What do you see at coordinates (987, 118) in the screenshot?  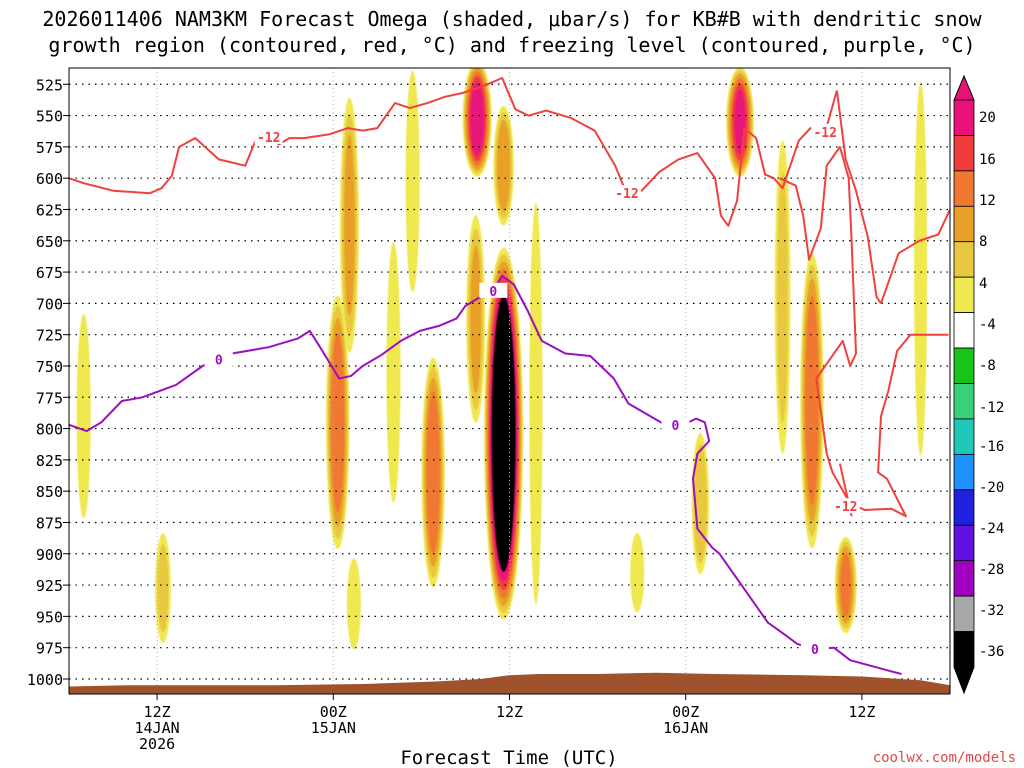 I see `colorbar-label-0: 20` at bounding box center [987, 118].